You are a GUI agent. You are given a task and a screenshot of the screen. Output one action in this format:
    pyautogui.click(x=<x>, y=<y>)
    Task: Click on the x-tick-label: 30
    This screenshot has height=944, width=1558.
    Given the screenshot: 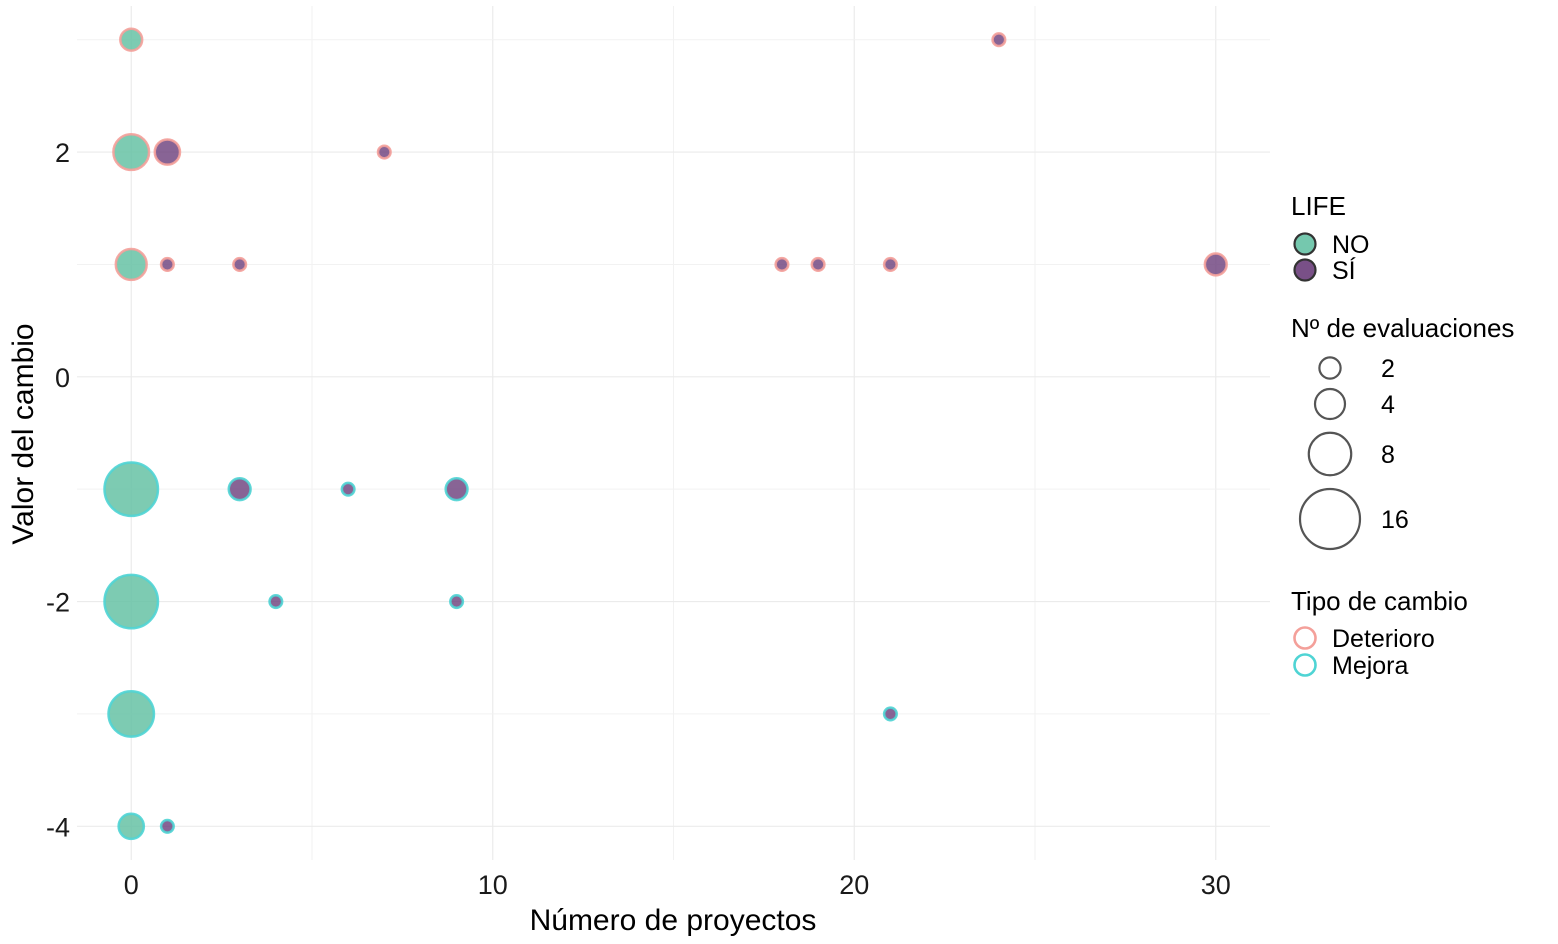 What is the action you would take?
    pyautogui.click(x=1216, y=885)
    